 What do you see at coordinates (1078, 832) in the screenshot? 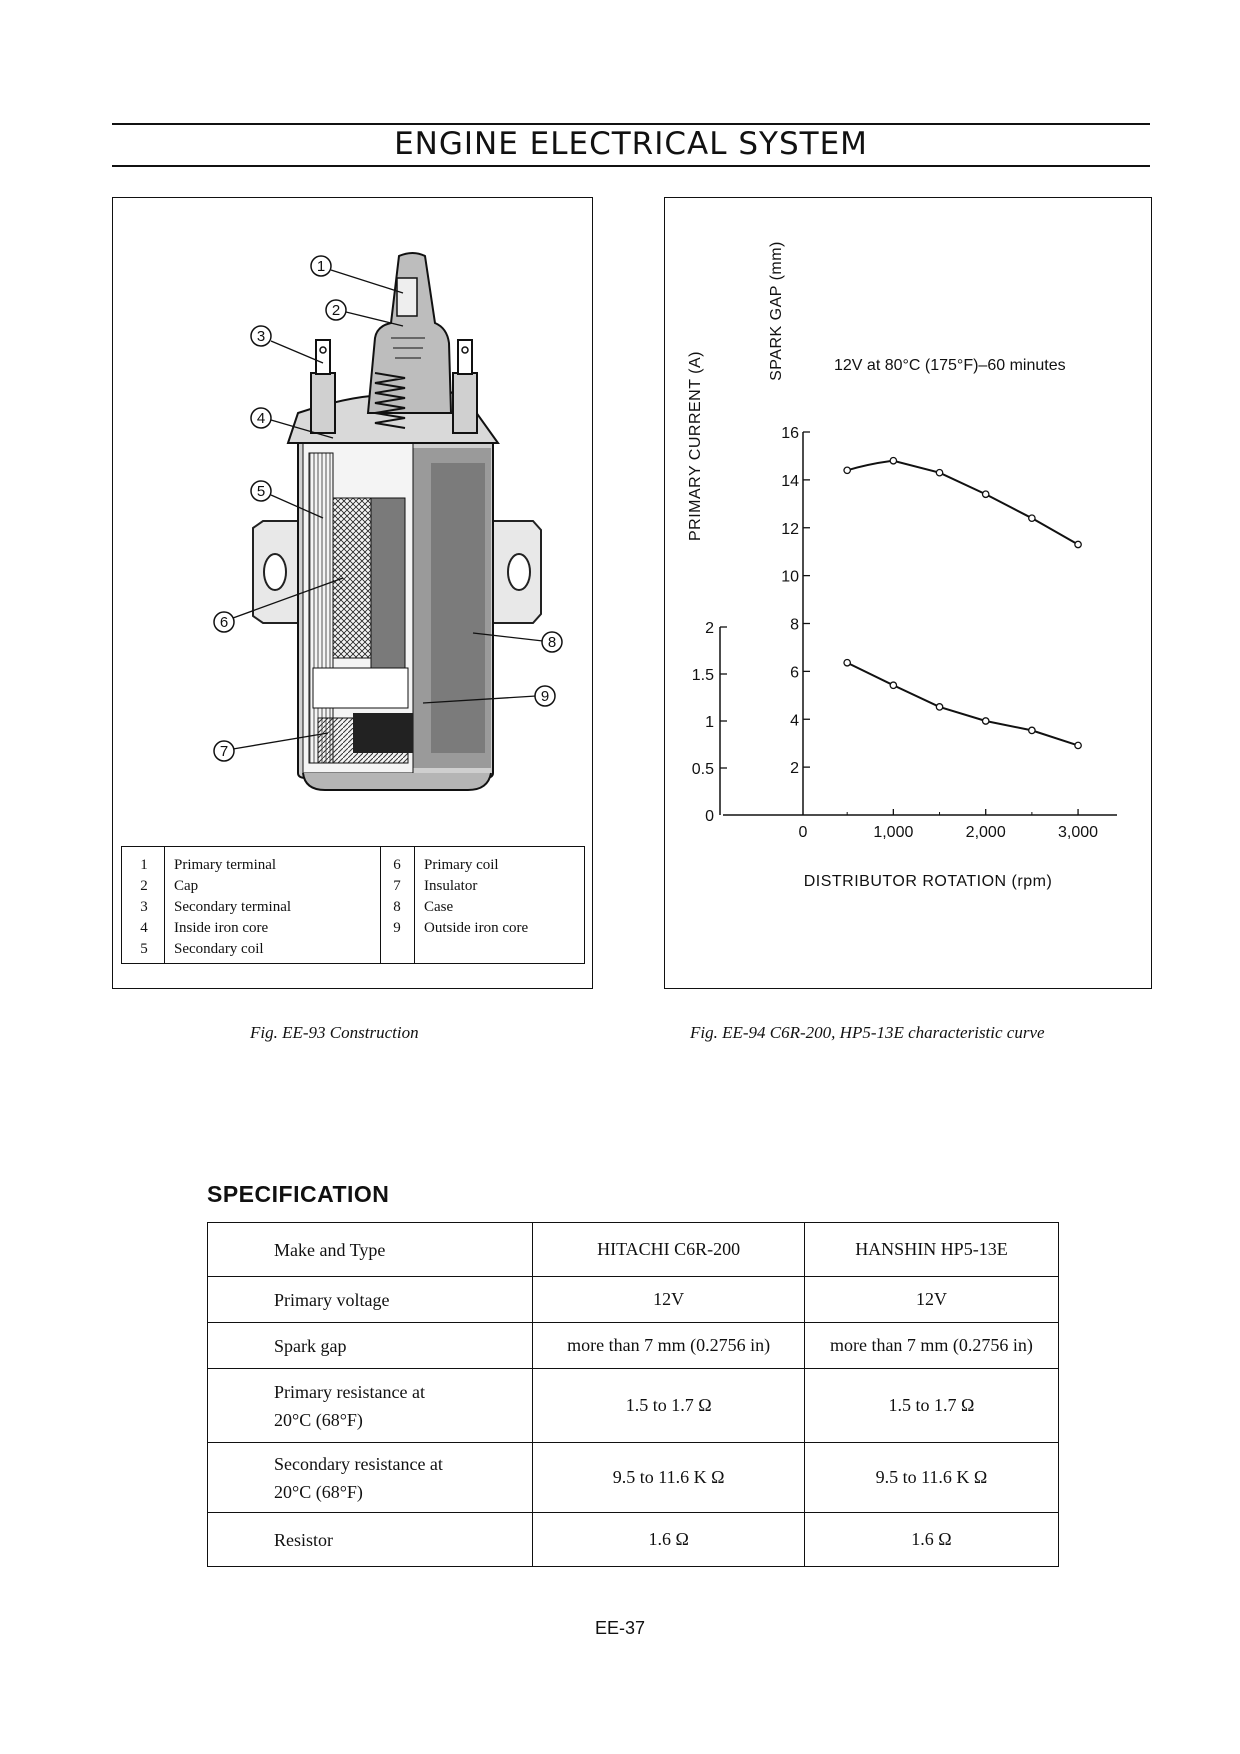
I see `x-tick-label: 3,000` at bounding box center [1078, 832].